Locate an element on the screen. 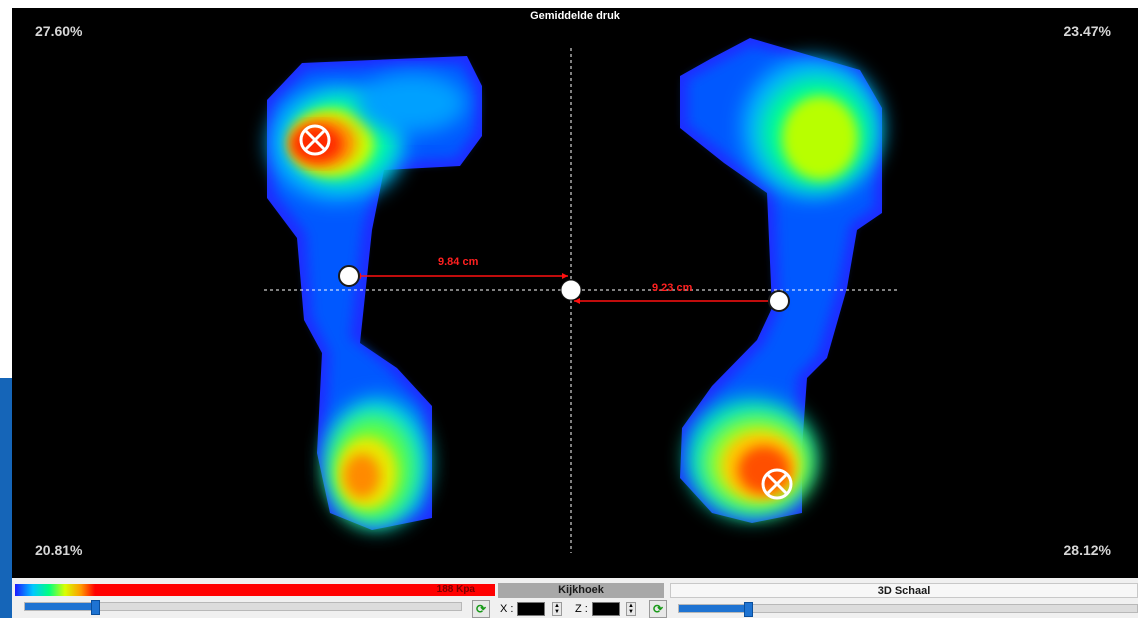 Image resolution: width=1138 pixels, height=618 pixels. top-left-percentage: 27.60% is located at coordinates (59, 31).